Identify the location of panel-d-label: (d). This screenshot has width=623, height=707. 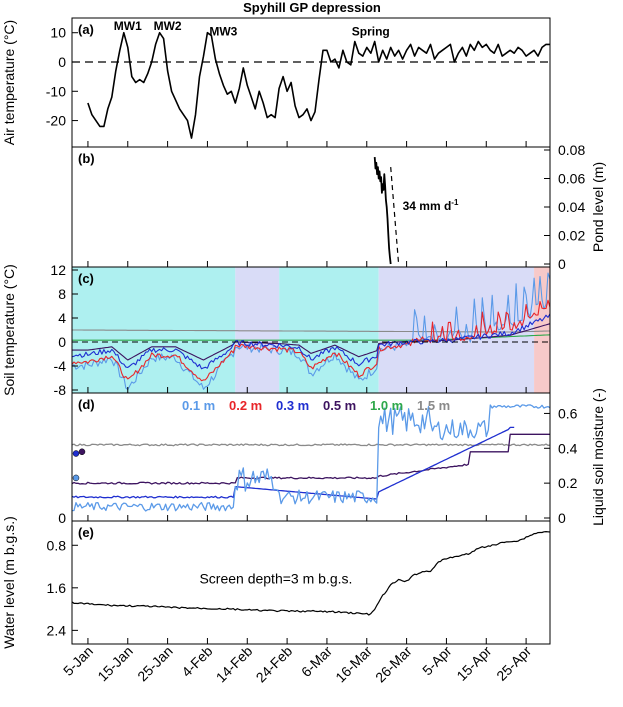
(86, 404).